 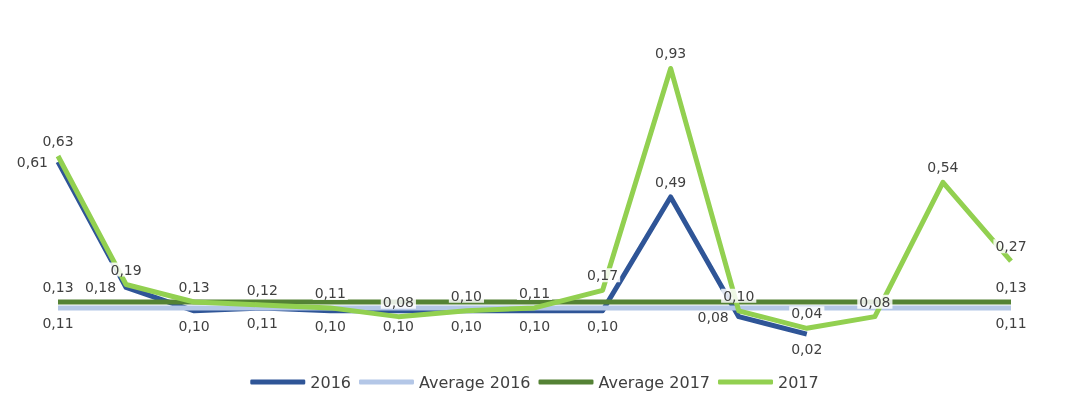 What do you see at coordinates (1011, 246) in the screenshot?
I see `data-label: 0,27` at bounding box center [1011, 246].